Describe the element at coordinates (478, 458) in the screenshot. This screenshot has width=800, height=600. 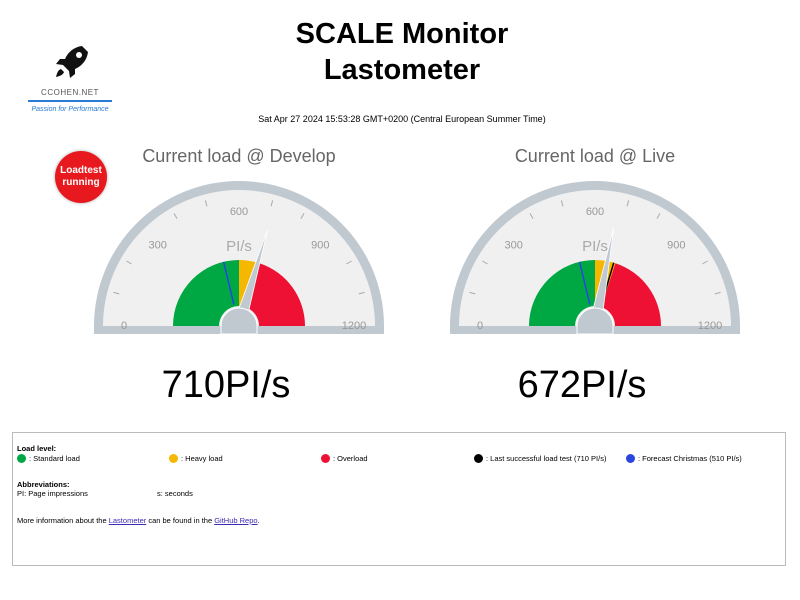
I see `last-test-dot-icon` at that location.